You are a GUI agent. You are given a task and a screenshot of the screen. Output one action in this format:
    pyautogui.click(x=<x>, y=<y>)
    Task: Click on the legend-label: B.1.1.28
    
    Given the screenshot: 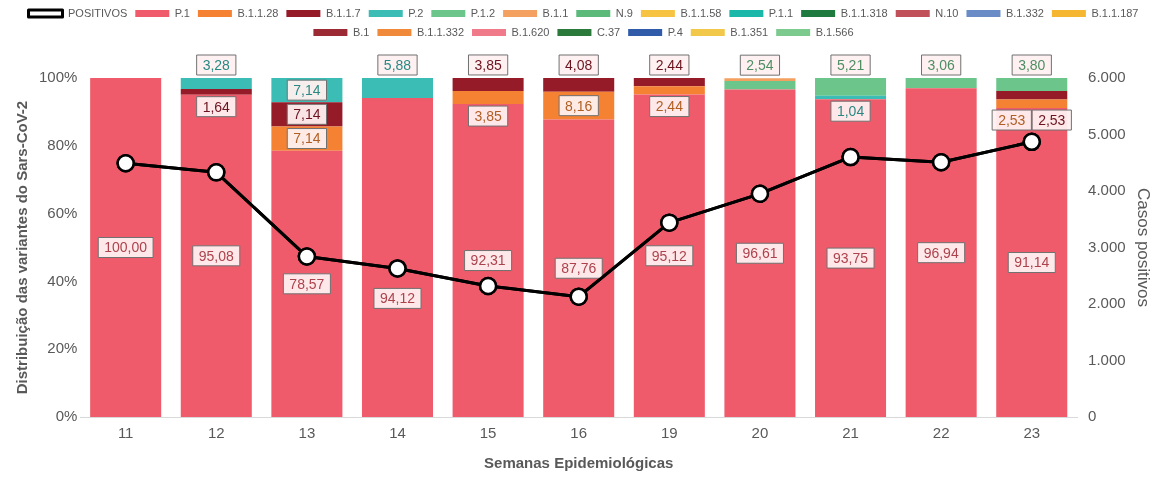 What is the action you would take?
    pyautogui.click(x=258, y=12)
    